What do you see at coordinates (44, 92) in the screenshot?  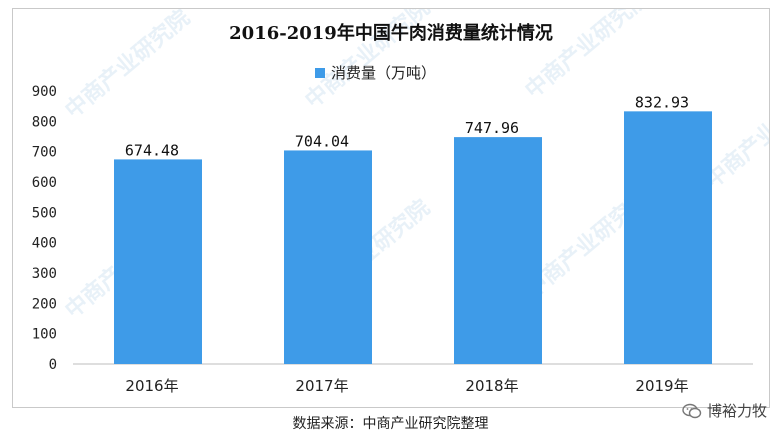 I see `y-tick-label: 900` at bounding box center [44, 92].